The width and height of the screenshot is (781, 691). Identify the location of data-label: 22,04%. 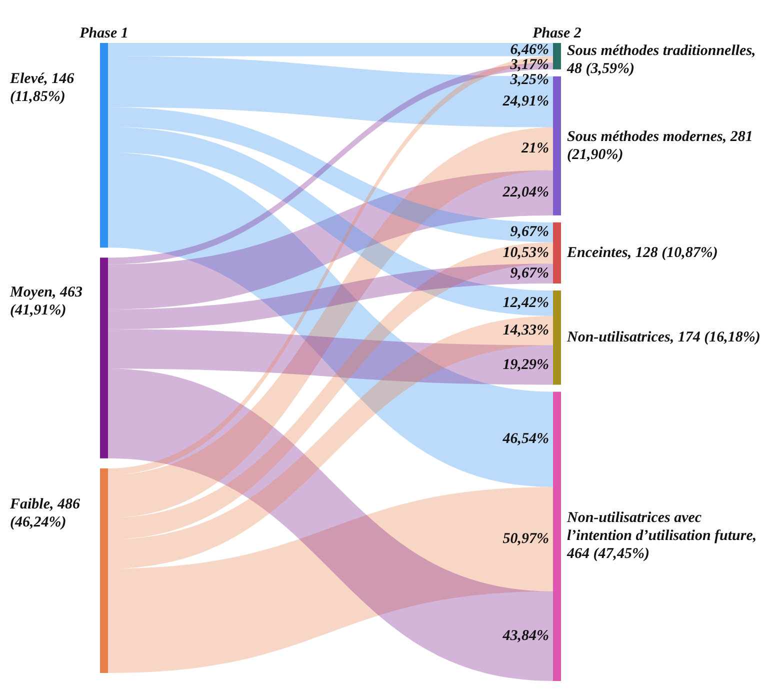
(525, 192).